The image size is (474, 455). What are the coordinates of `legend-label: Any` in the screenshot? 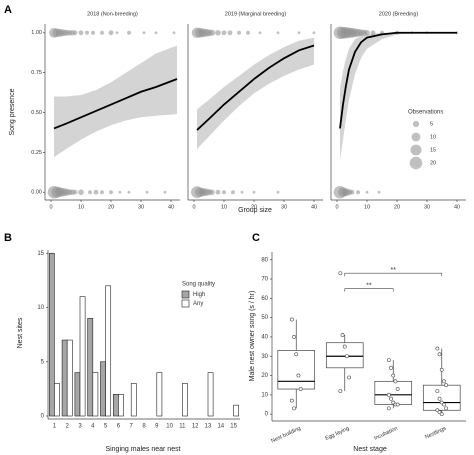 It's located at (198, 304).